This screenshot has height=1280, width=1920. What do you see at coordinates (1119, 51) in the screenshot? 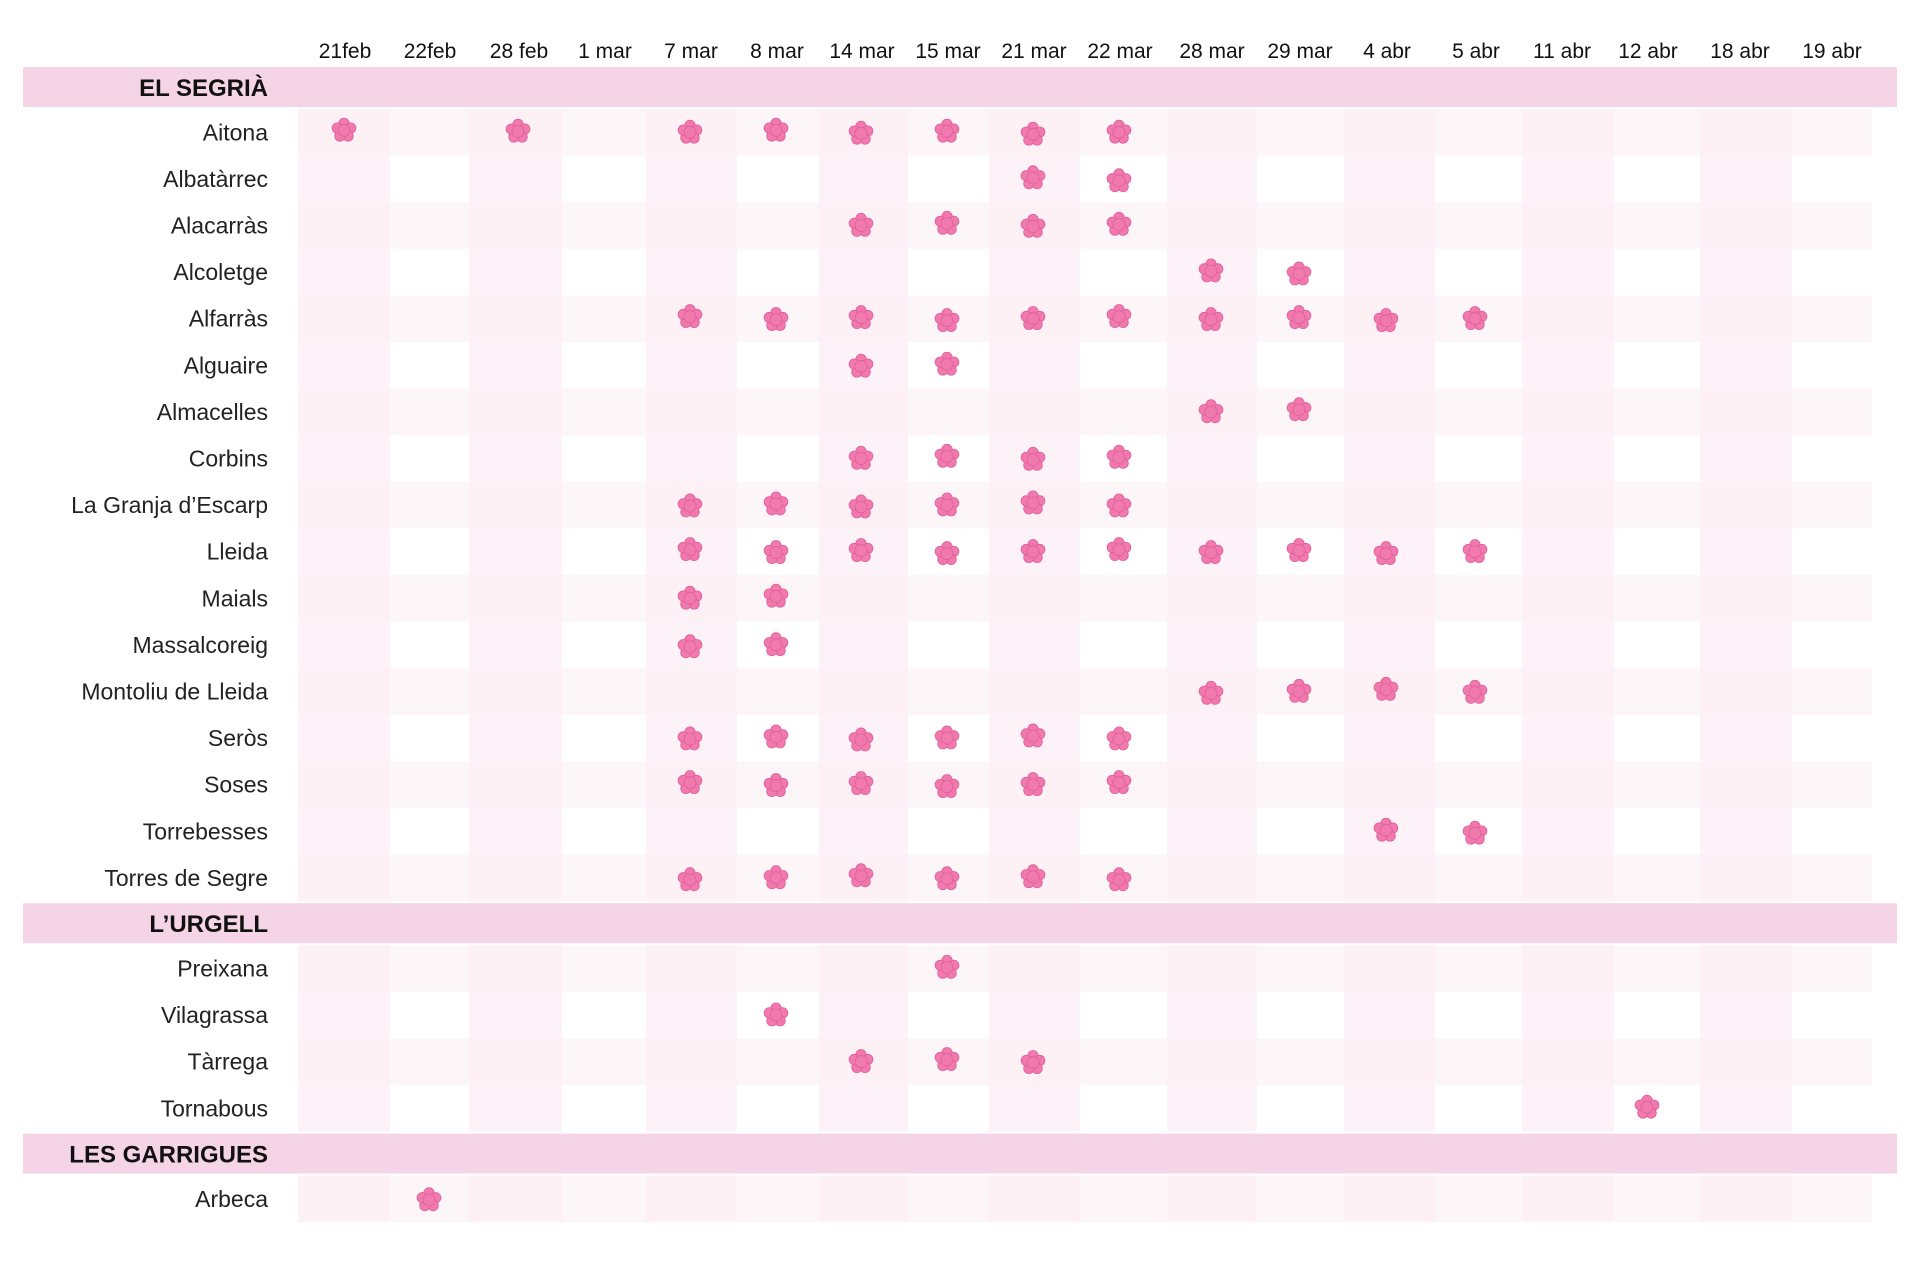
I see `column-header: 22 mar` at bounding box center [1119, 51].